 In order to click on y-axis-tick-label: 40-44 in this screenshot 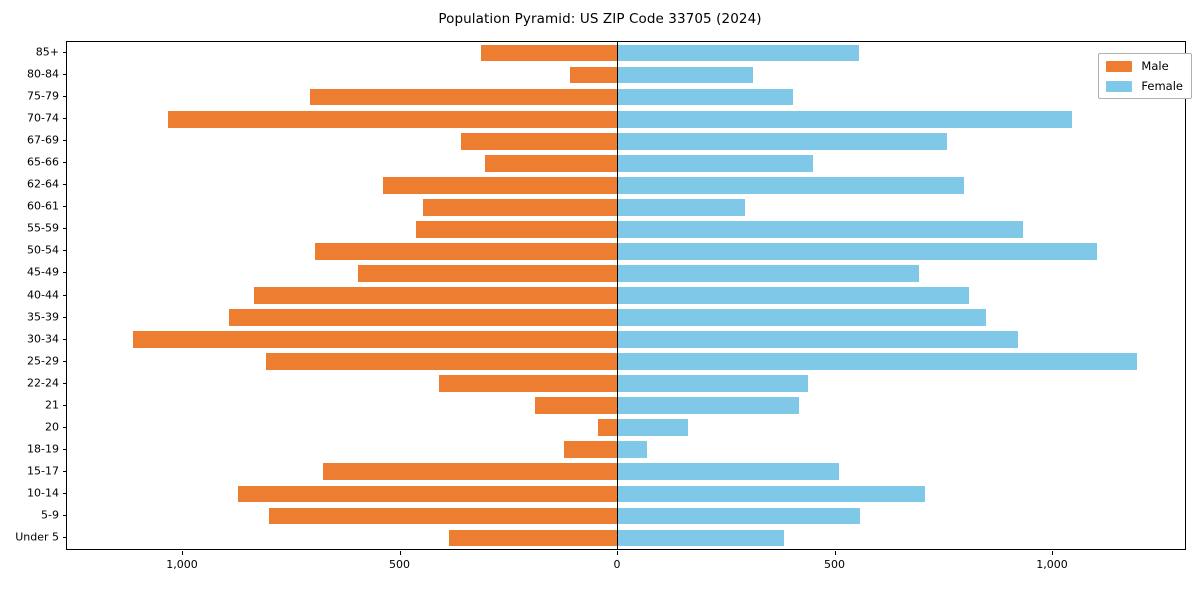, I will do `click(43, 294)`.